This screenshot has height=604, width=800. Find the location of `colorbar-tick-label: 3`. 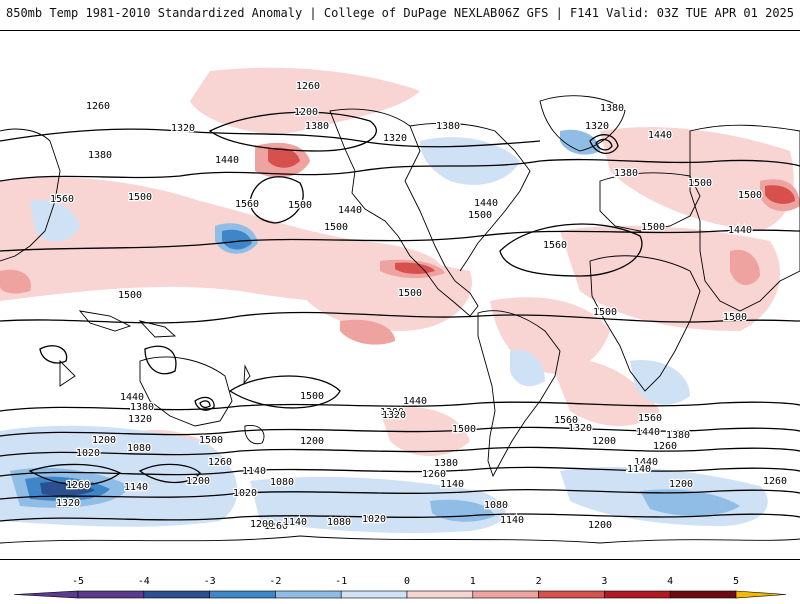

colorbar-tick-label: 3 is located at coordinates (604, 581).